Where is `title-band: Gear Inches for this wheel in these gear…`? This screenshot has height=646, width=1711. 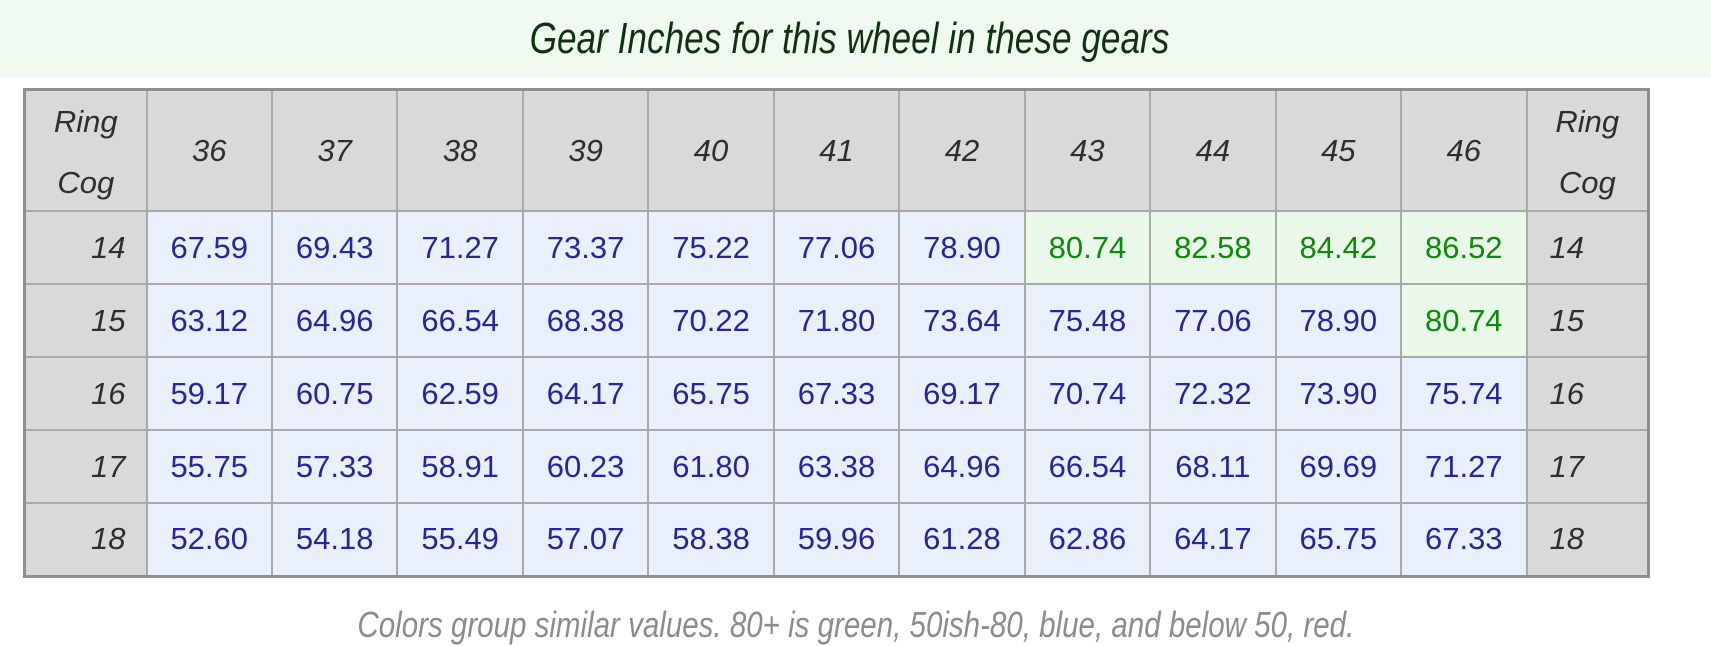 title-band: Gear Inches for this wheel in these gear… is located at coordinates (855, 39).